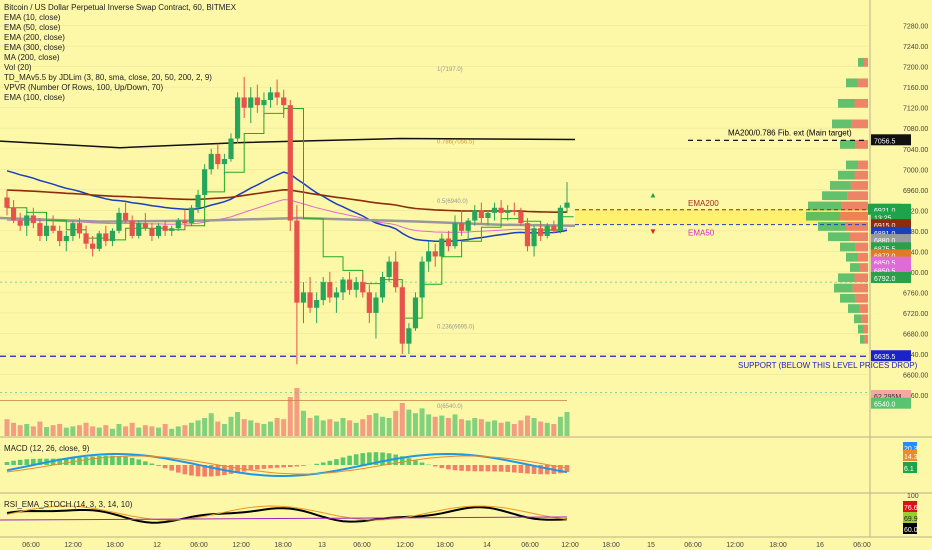  I want to click on rsi-value: 69.9, so click(911, 519).